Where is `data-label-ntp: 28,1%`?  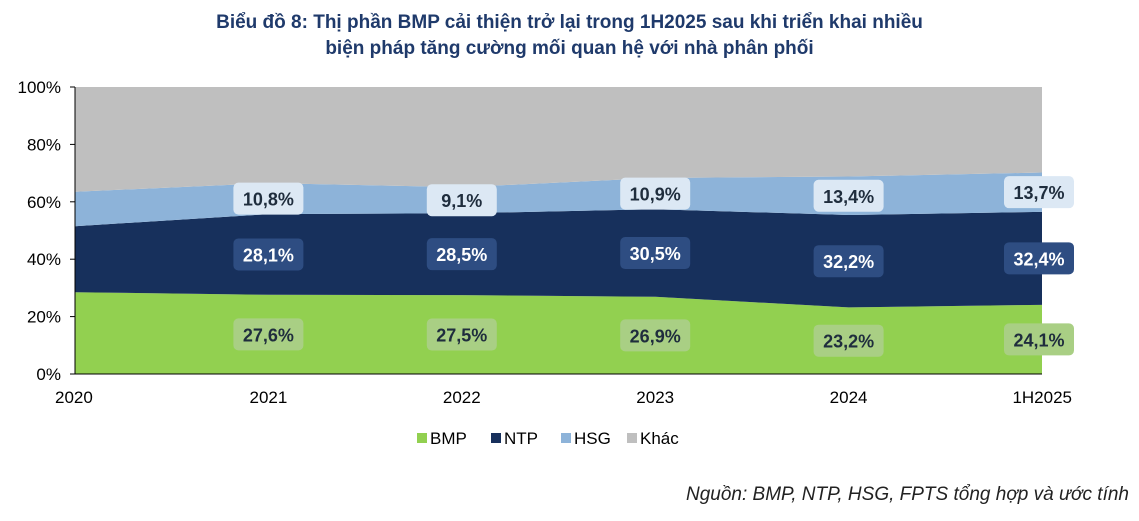
data-label-ntp: 28,1% is located at coordinates (268, 255).